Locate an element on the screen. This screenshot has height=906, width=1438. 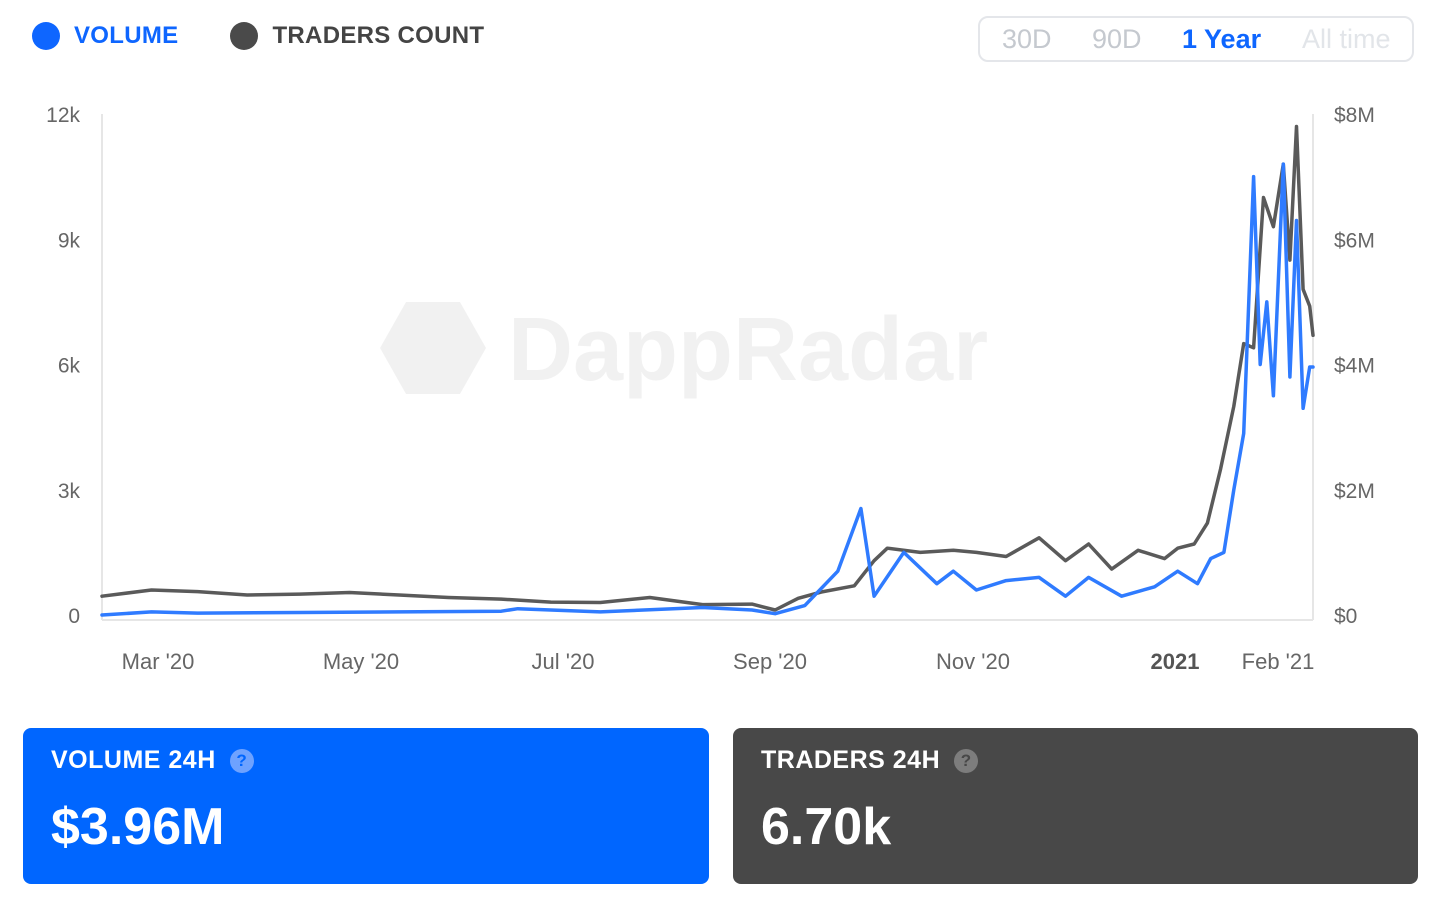
right-tick-label: $8M is located at coordinates (1354, 115).